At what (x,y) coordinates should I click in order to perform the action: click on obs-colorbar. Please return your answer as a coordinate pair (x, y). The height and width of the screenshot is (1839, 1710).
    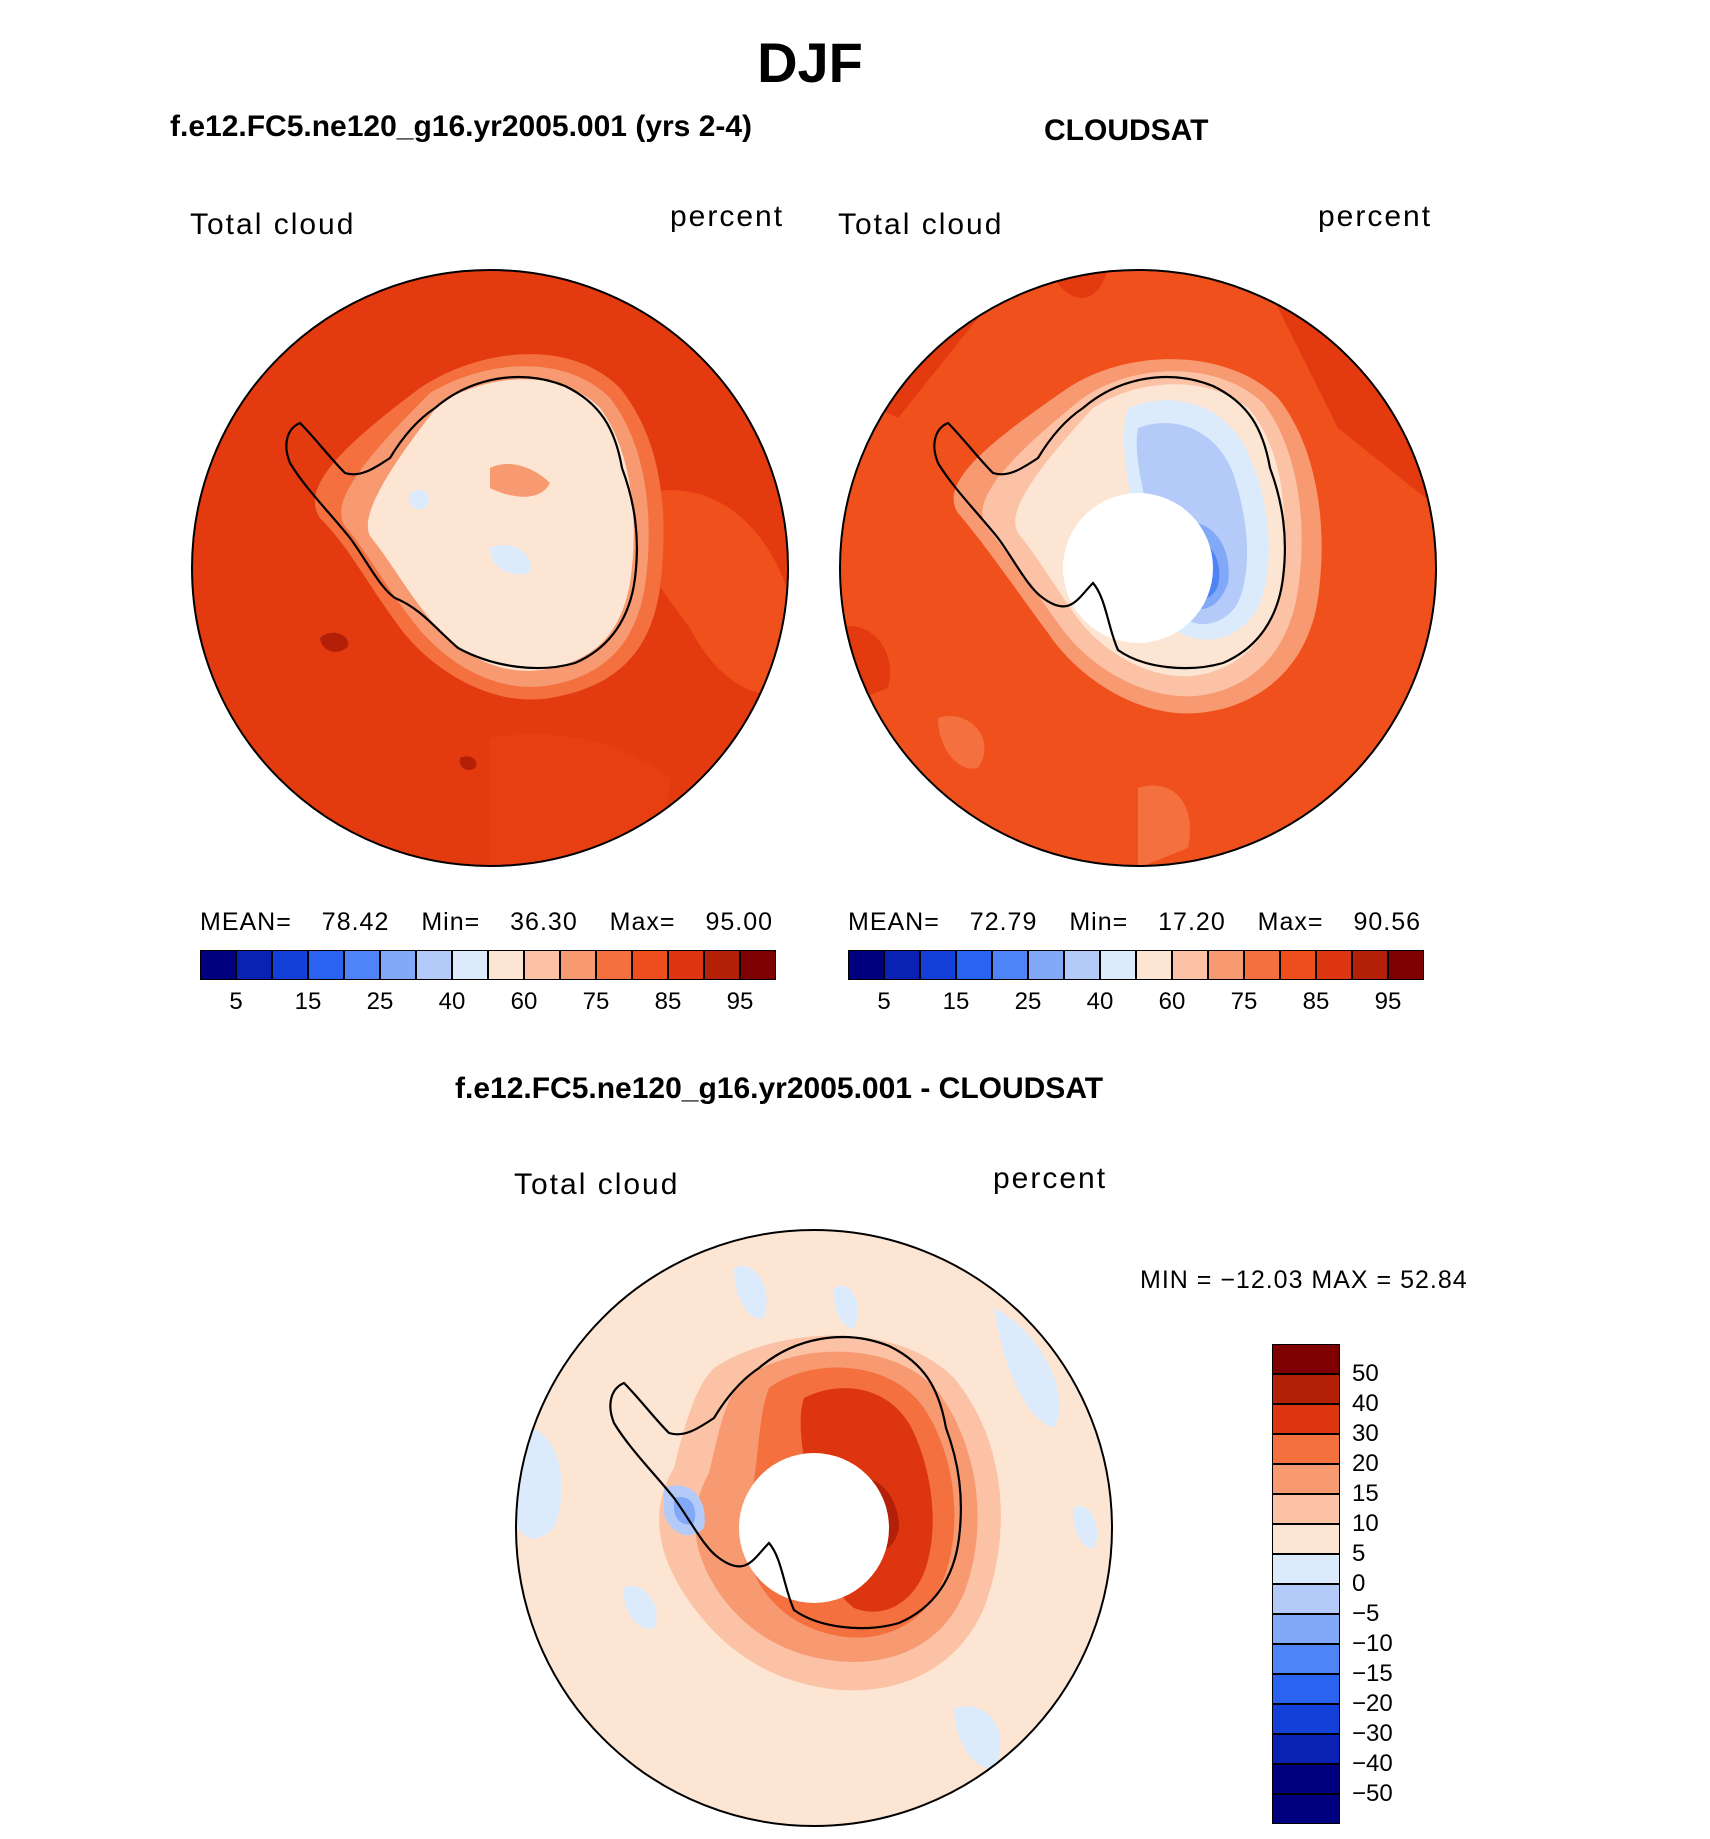
    Looking at the image, I should click on (1136, 965).